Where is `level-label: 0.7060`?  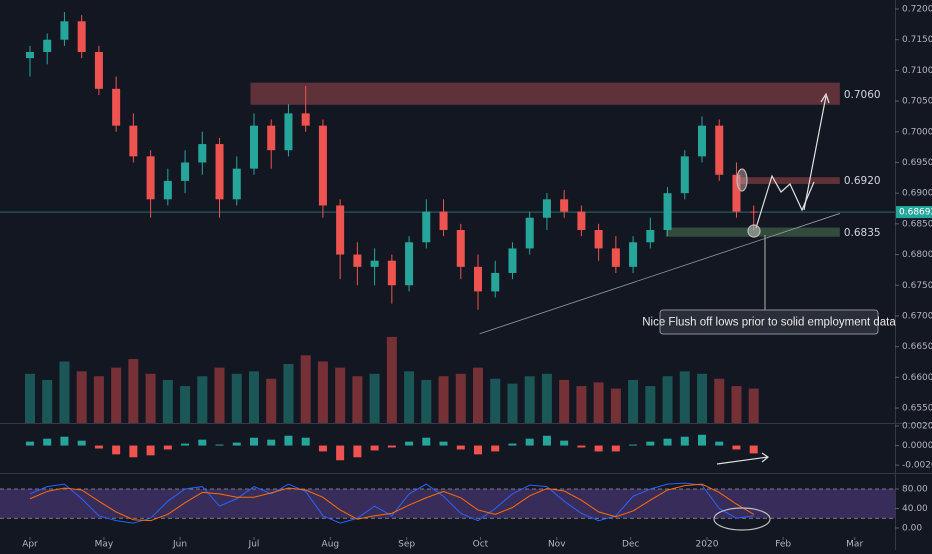 level-label: 0.7060 is located at coordinates (862, 95).